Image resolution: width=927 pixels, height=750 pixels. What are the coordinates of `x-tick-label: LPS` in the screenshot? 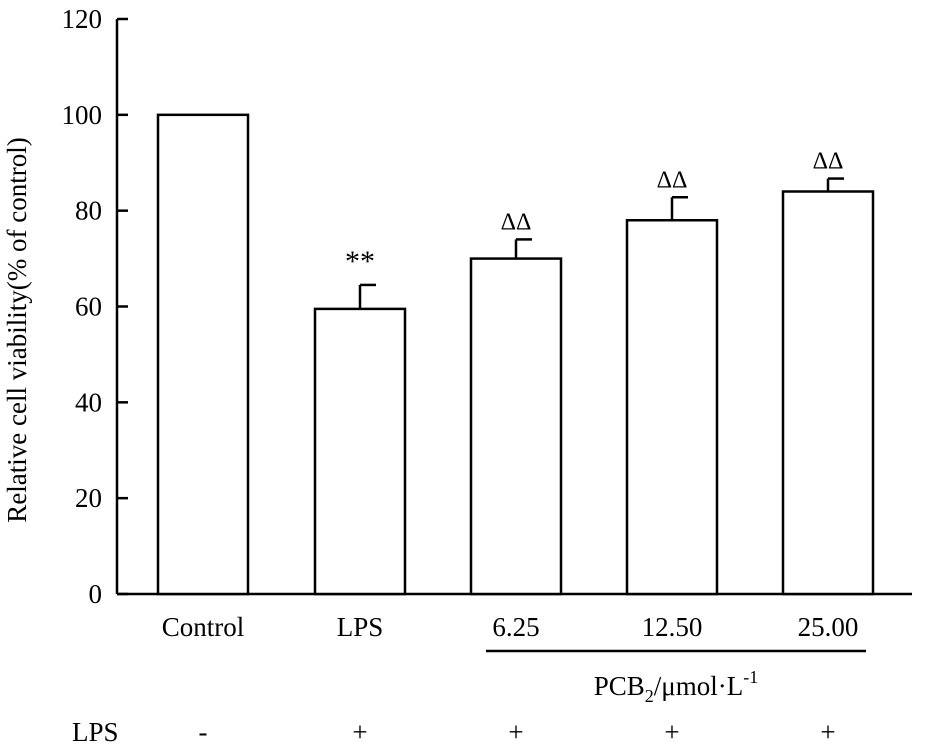 It's located at (360, 627).